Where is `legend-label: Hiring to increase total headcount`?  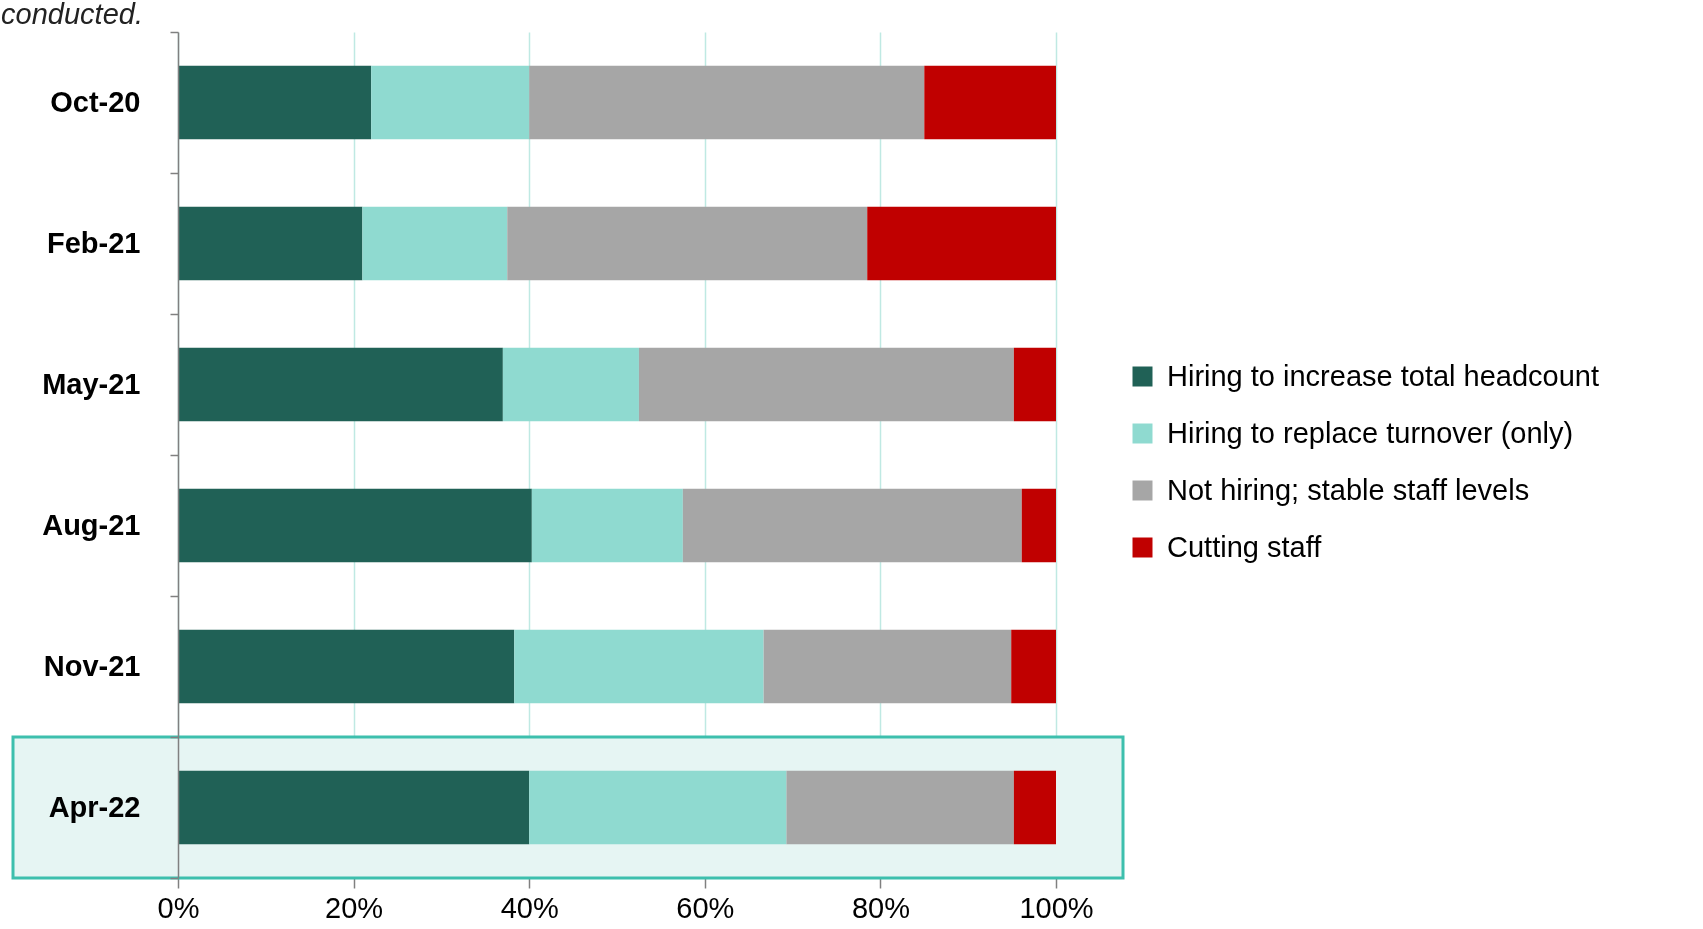
legend-label: Hiring to increase total headcount is located at coordinates (1383, 375).